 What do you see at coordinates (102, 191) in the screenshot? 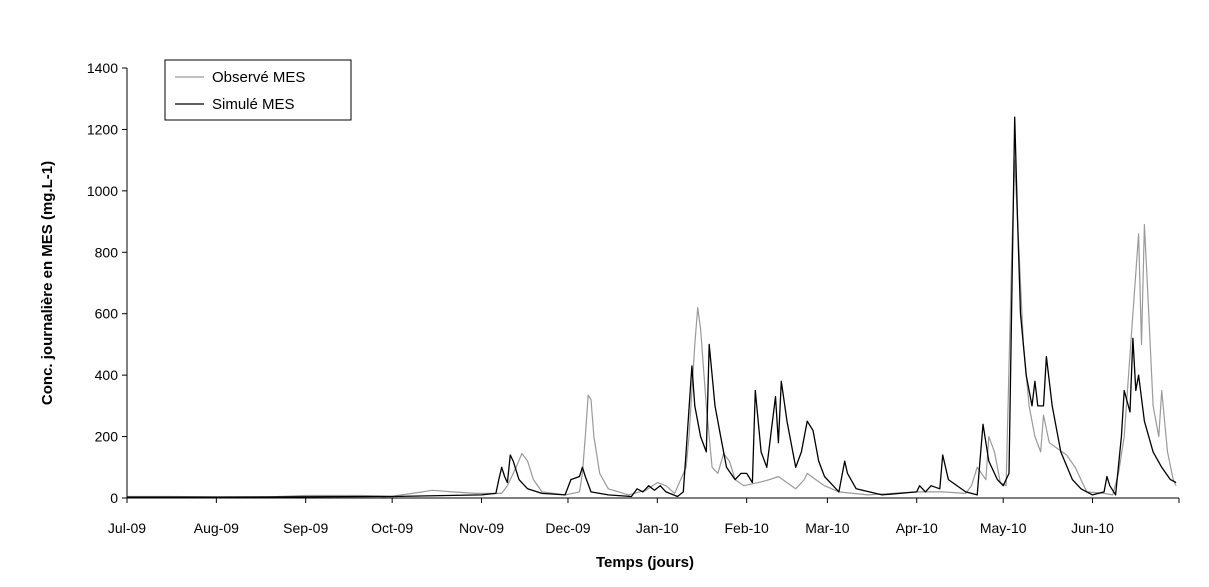
I see `y-tick-label: 1000` at bounding box center [102, 191].